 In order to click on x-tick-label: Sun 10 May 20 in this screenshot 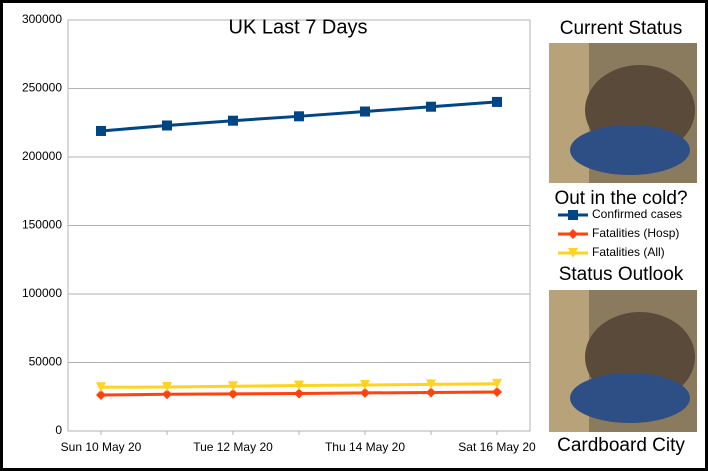, I will do `click(101, 447)`.